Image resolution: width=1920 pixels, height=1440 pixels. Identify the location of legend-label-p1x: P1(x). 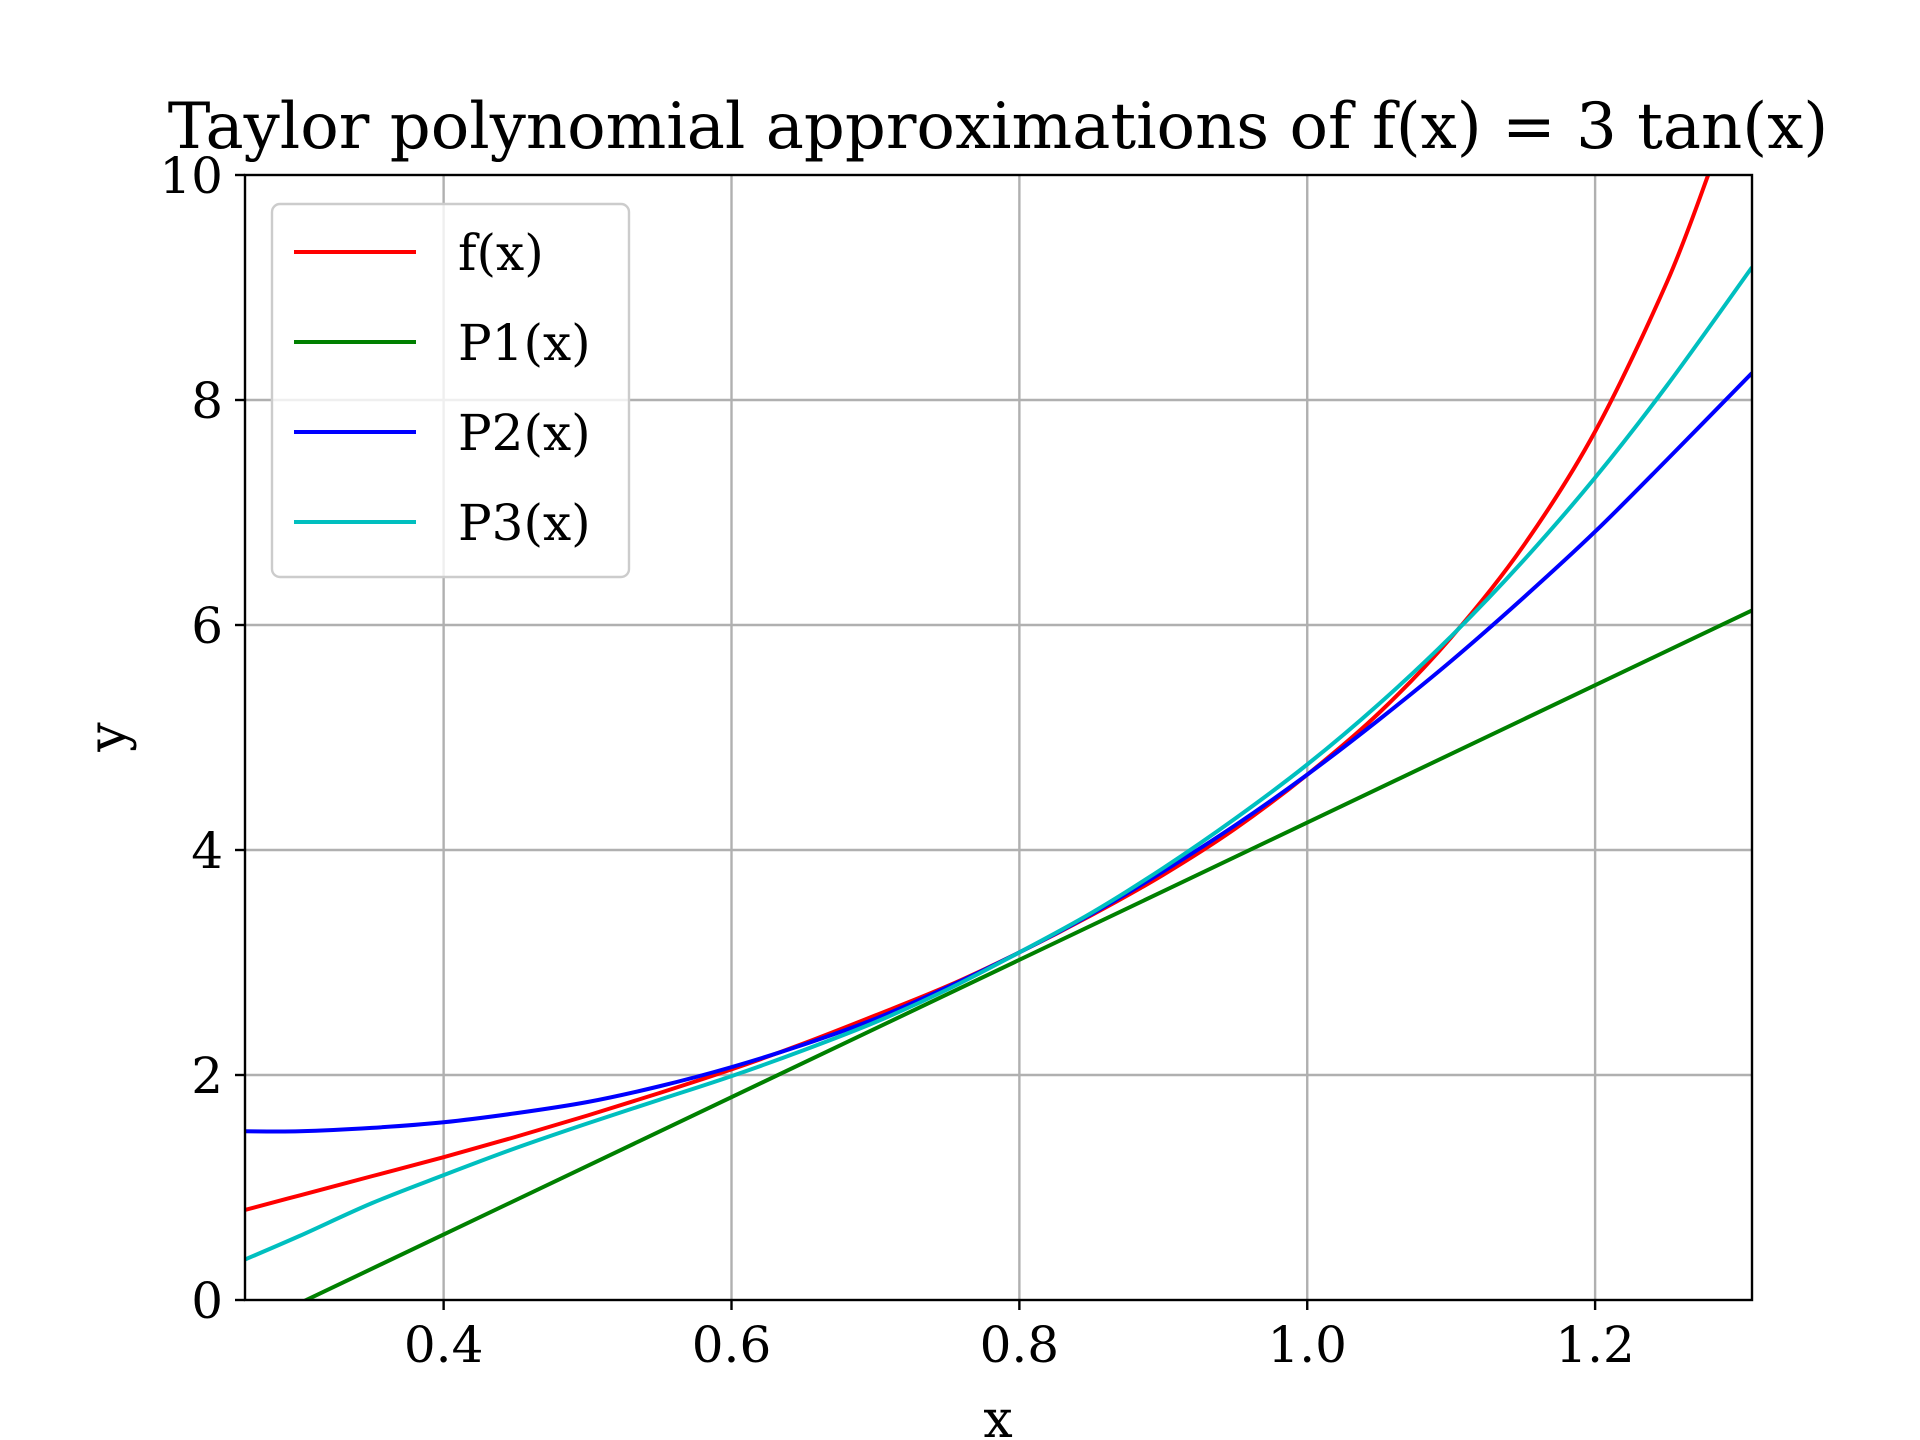
(524, 343).